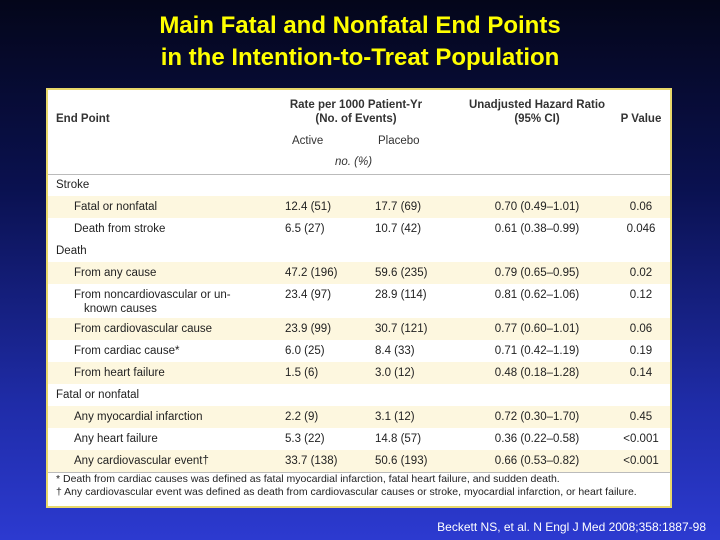 The image size is (720, 540). What do you see at coordinates (360, 58) in the screenshot?
I see `title-line-2: in the Intention-to-Treat Population` at bounding box center [360, 58].